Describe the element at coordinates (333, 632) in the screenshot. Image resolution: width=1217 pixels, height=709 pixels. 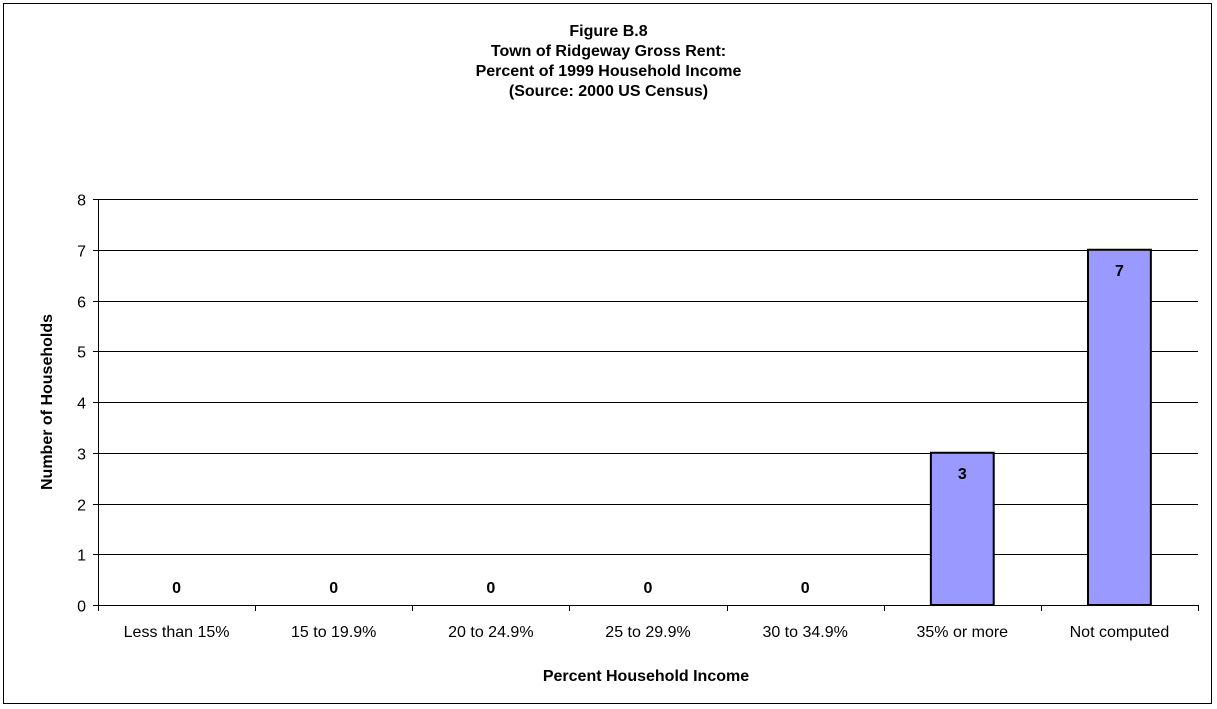
I see `x-tick-label: 15 to 19.9%` at that location.